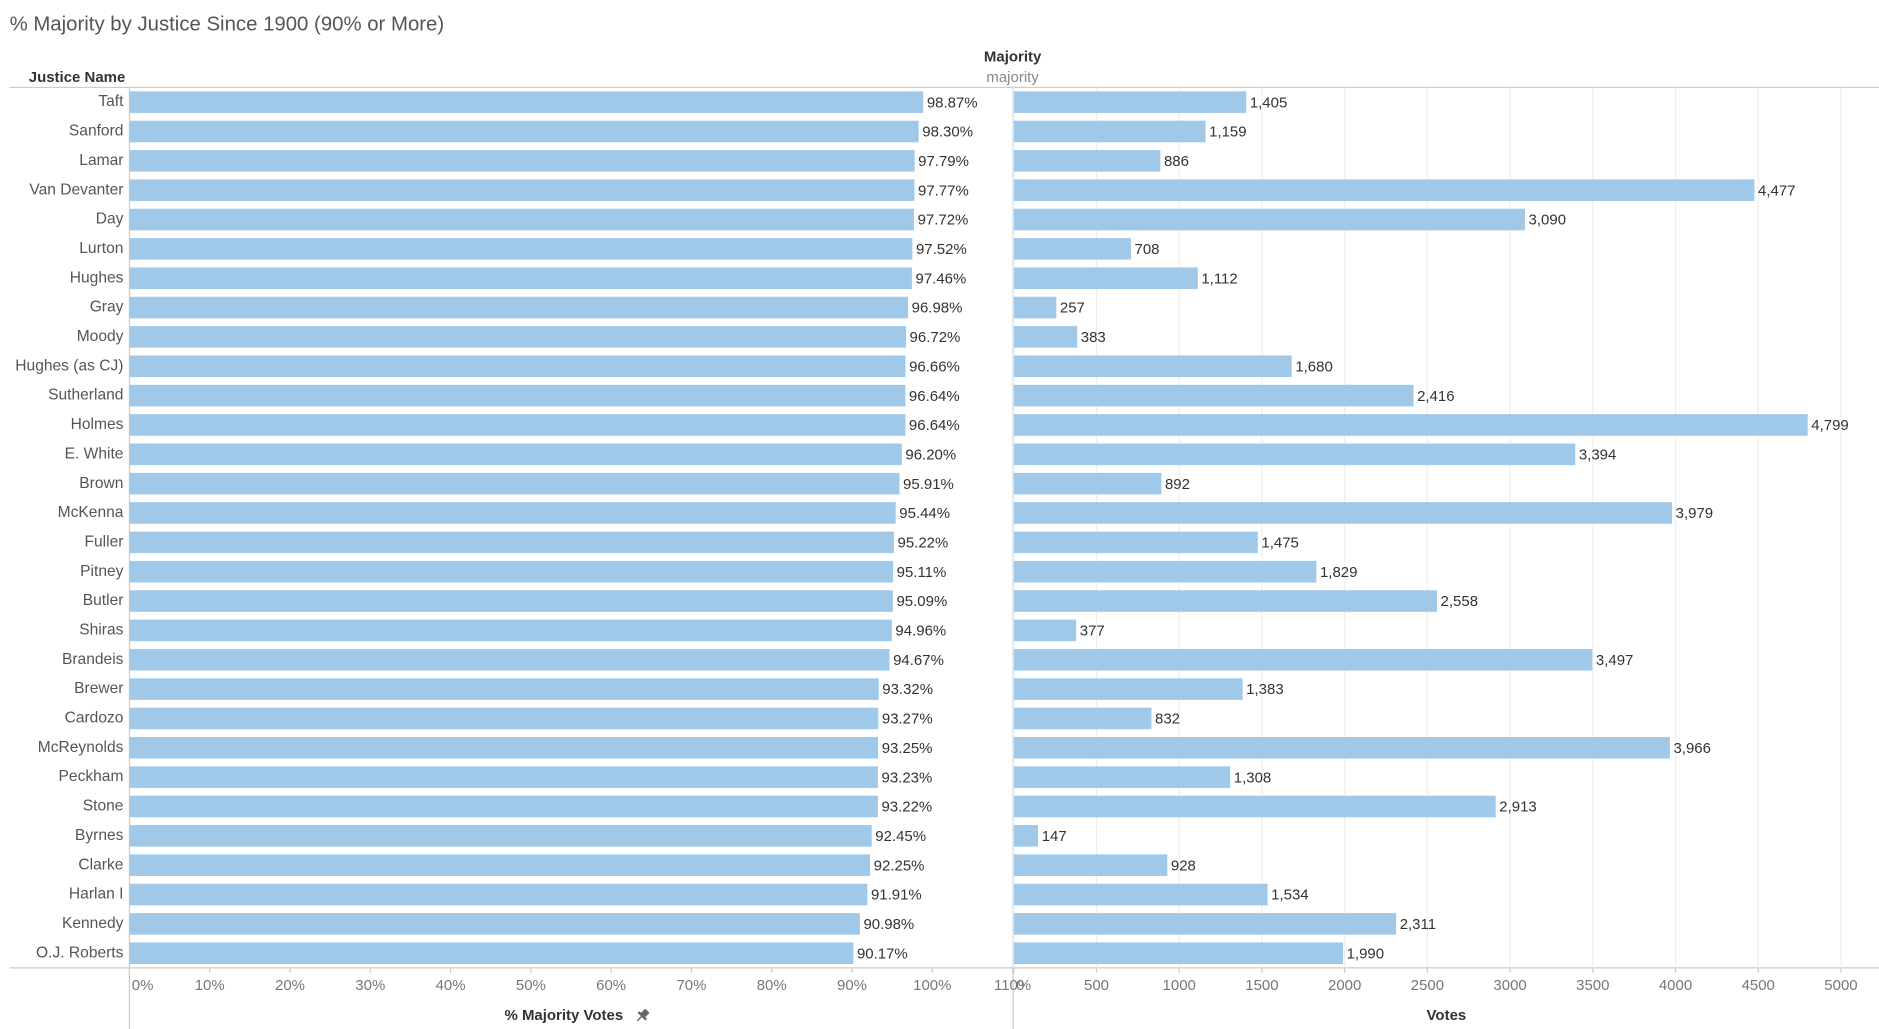 This screenshot has width=1879, height=1029. What do you see at coordinates (941, 249) in the screenshot?
I see `value-label: 97.52%` at bounding box center [941, 249].